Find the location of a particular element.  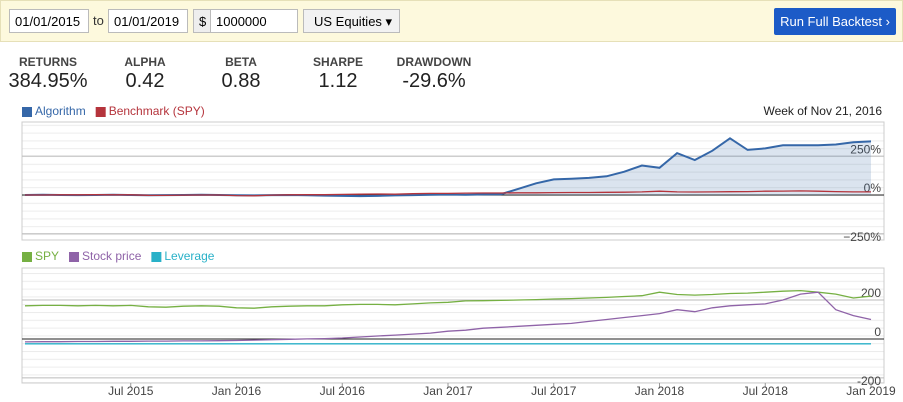

legend-label: SPY is located at coordinates (47, 256).